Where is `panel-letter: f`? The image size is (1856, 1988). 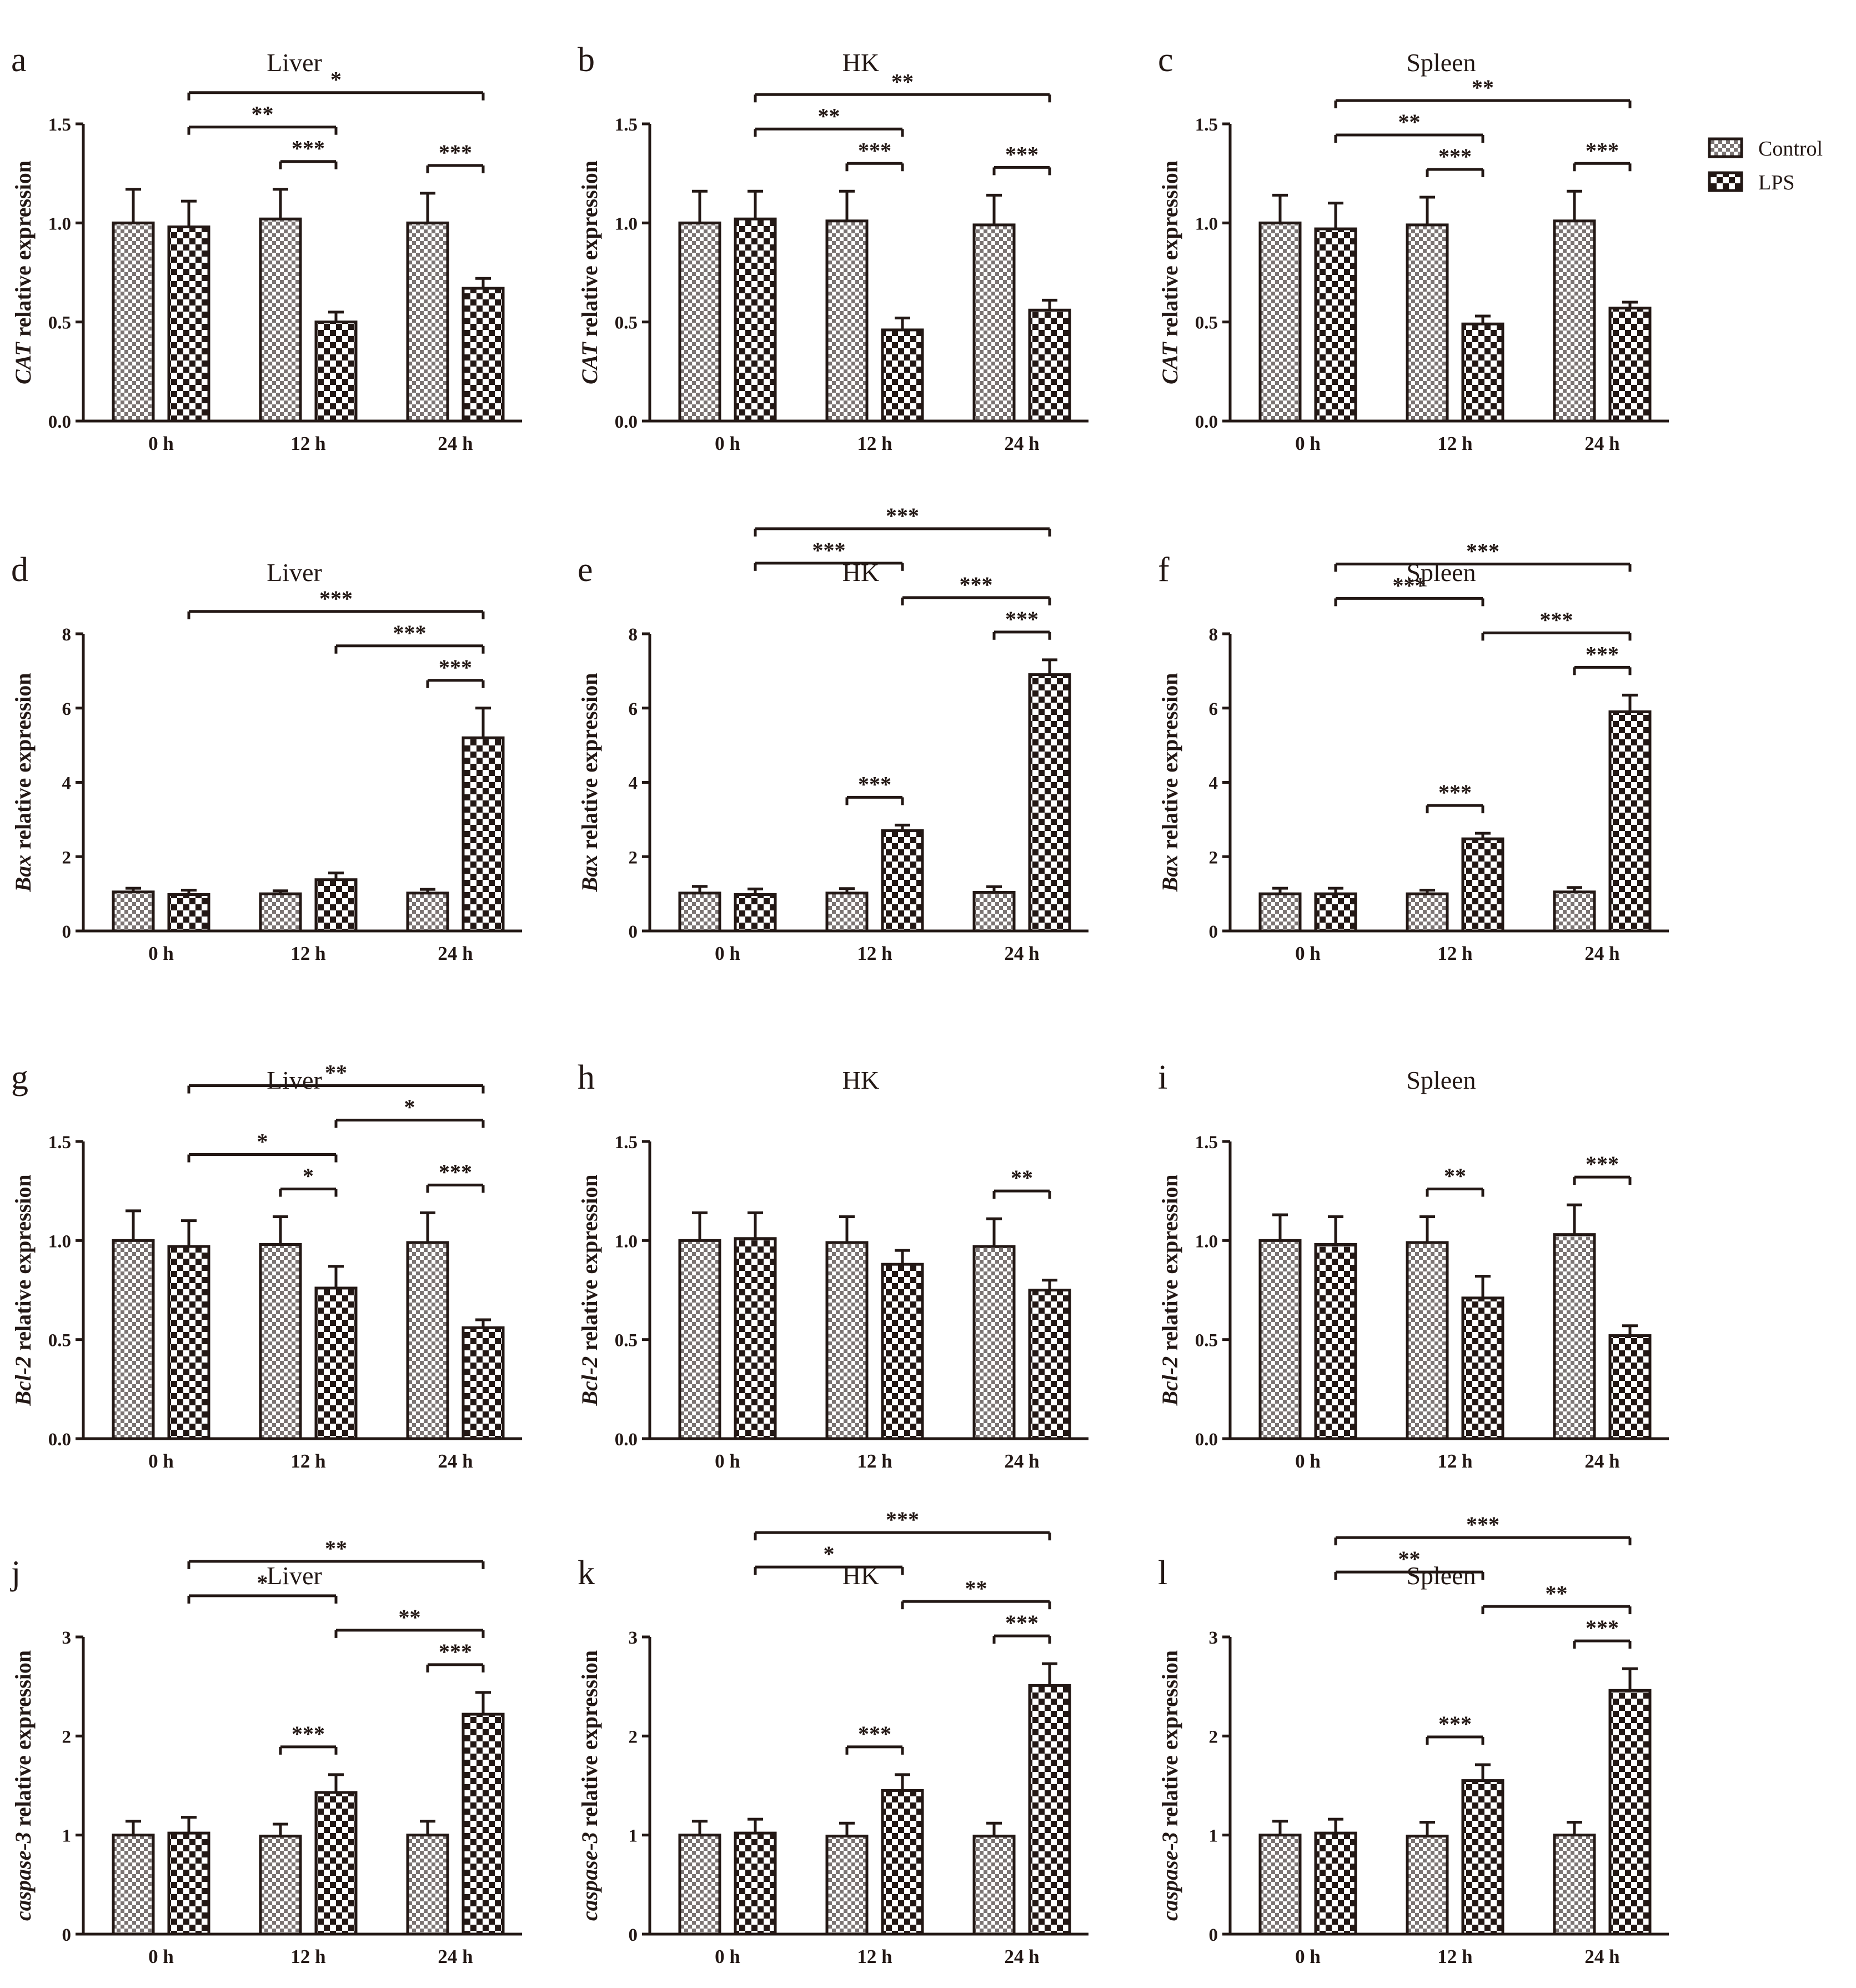 panel-letter: f is located at coordinates (1164, 570).